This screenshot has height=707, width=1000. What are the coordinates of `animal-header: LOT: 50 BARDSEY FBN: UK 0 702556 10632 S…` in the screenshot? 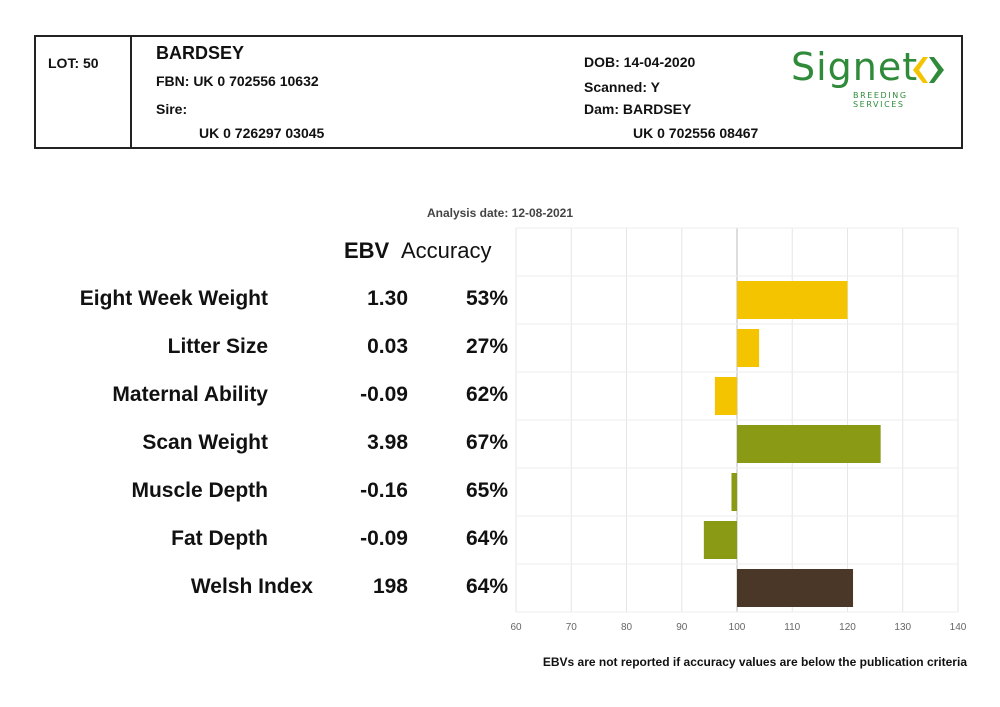 It's located at (498, 92).